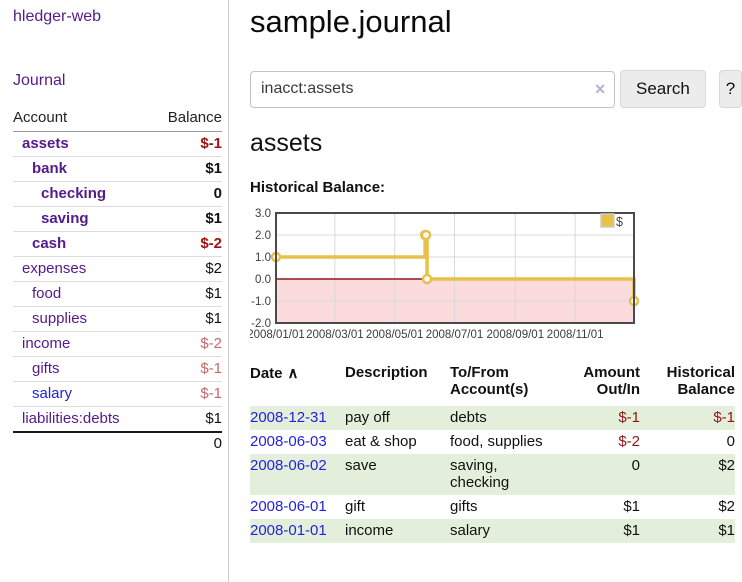 This screenshot has width=742, height=582. I want to click on svg-text: 2008/03/01, so click(335, 335).